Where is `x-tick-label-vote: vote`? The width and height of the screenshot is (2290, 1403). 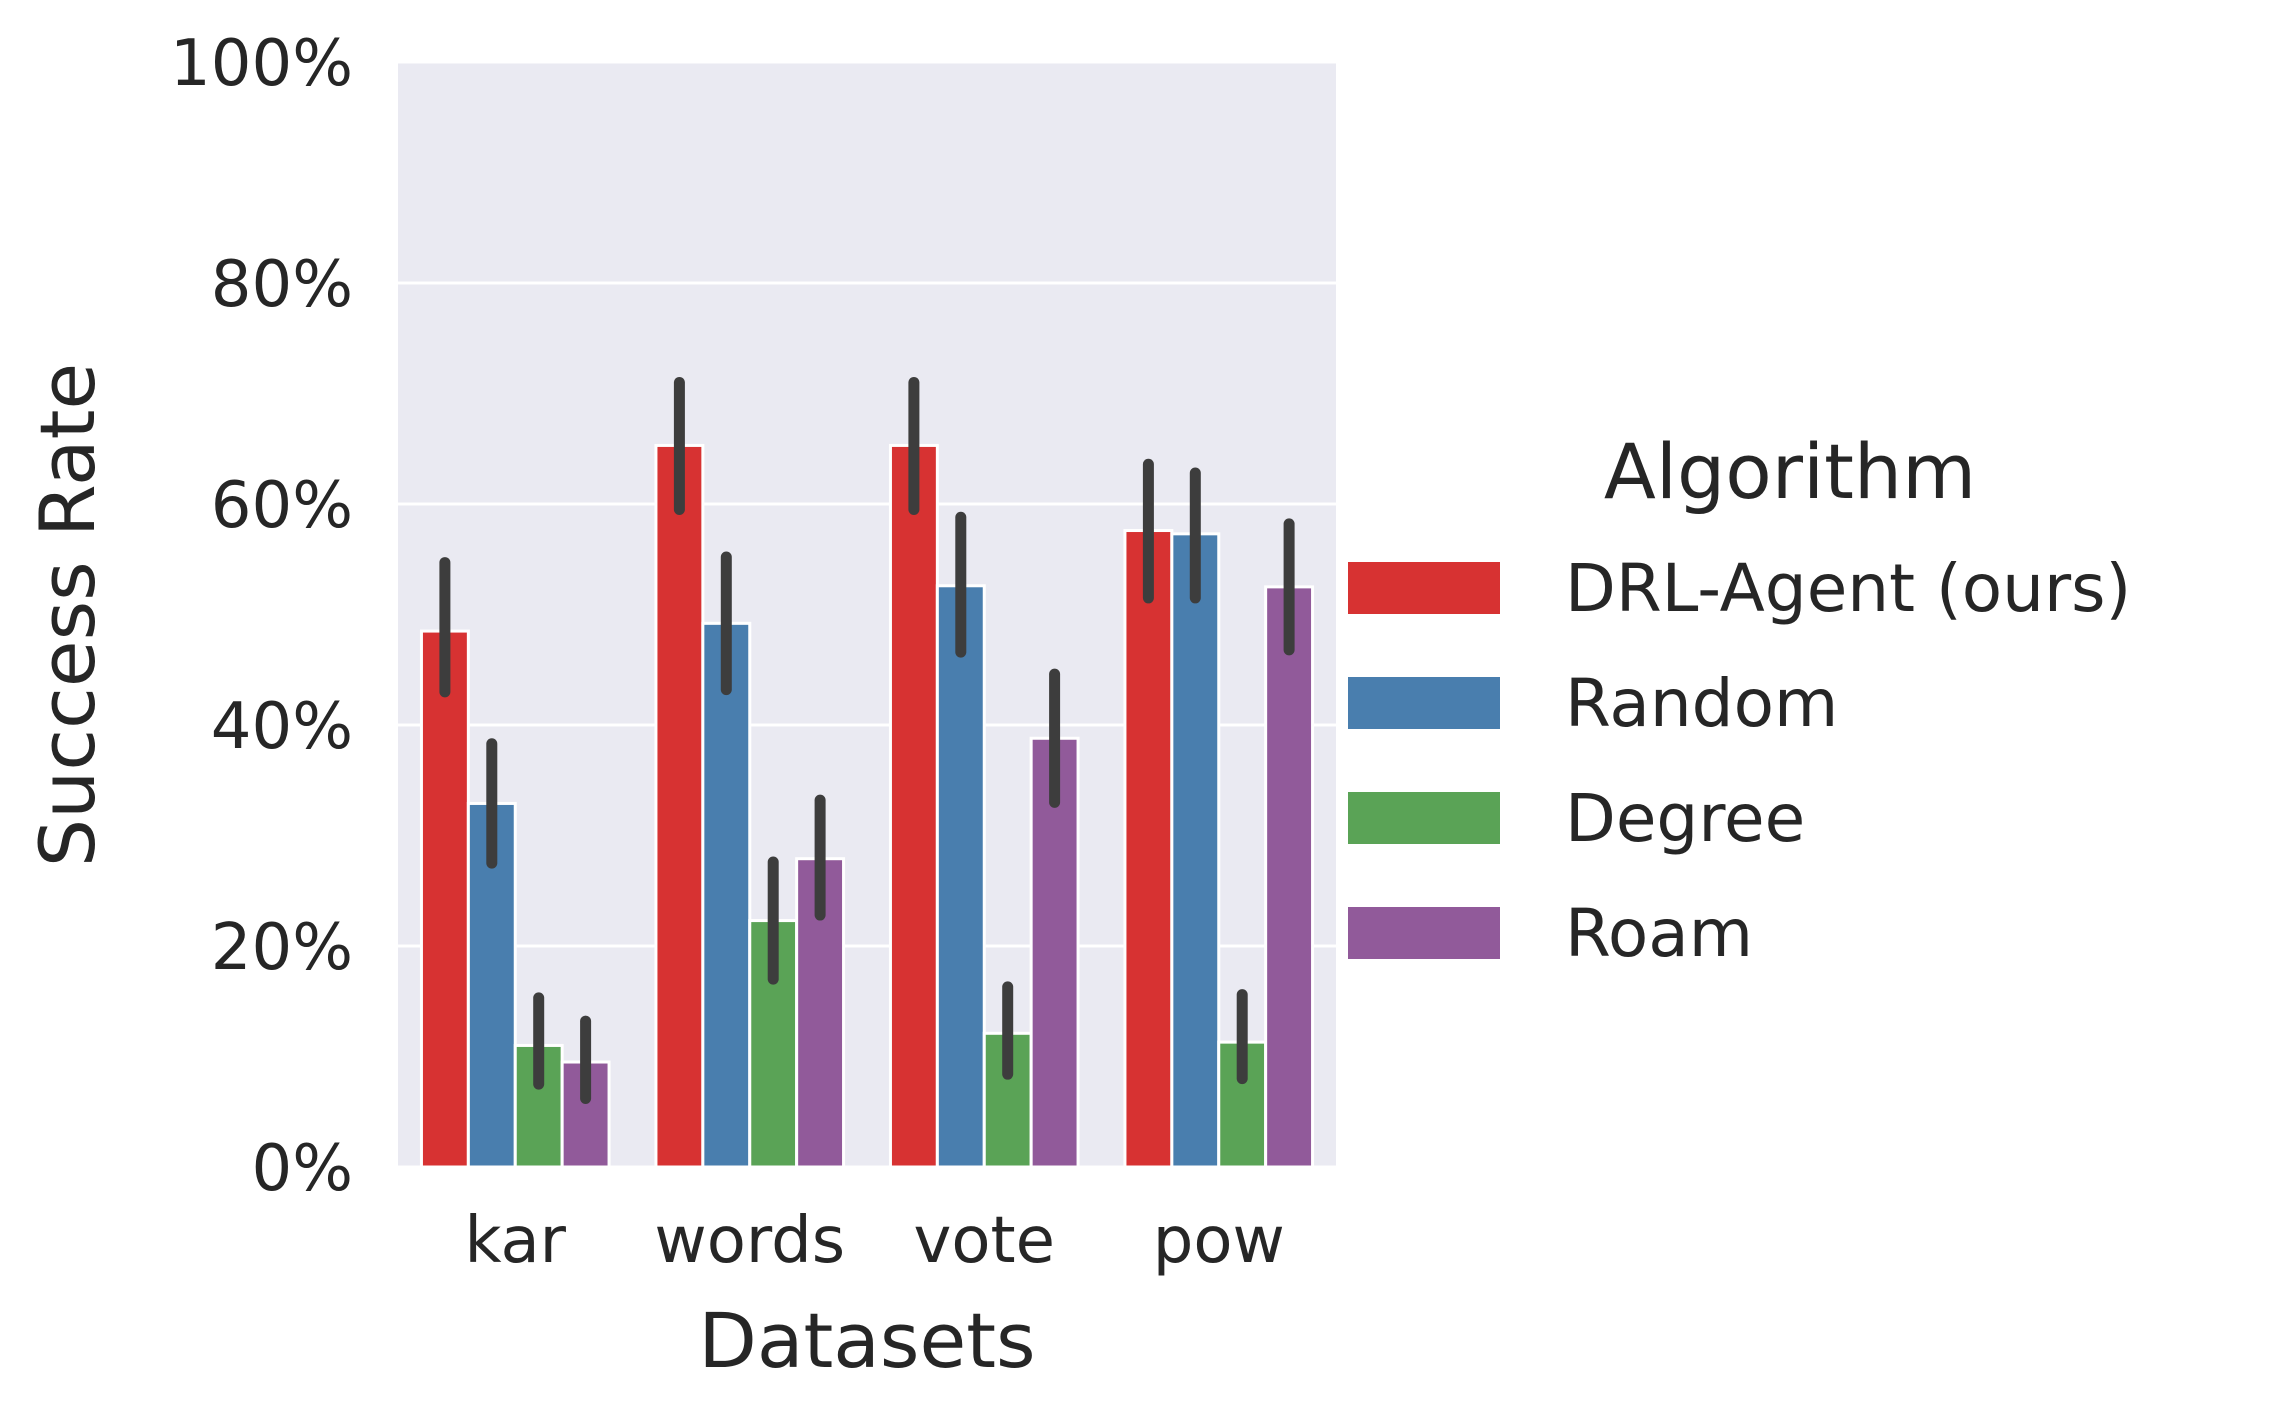 x-tick-label-vote: vote is located at coordinates (985, 1241).